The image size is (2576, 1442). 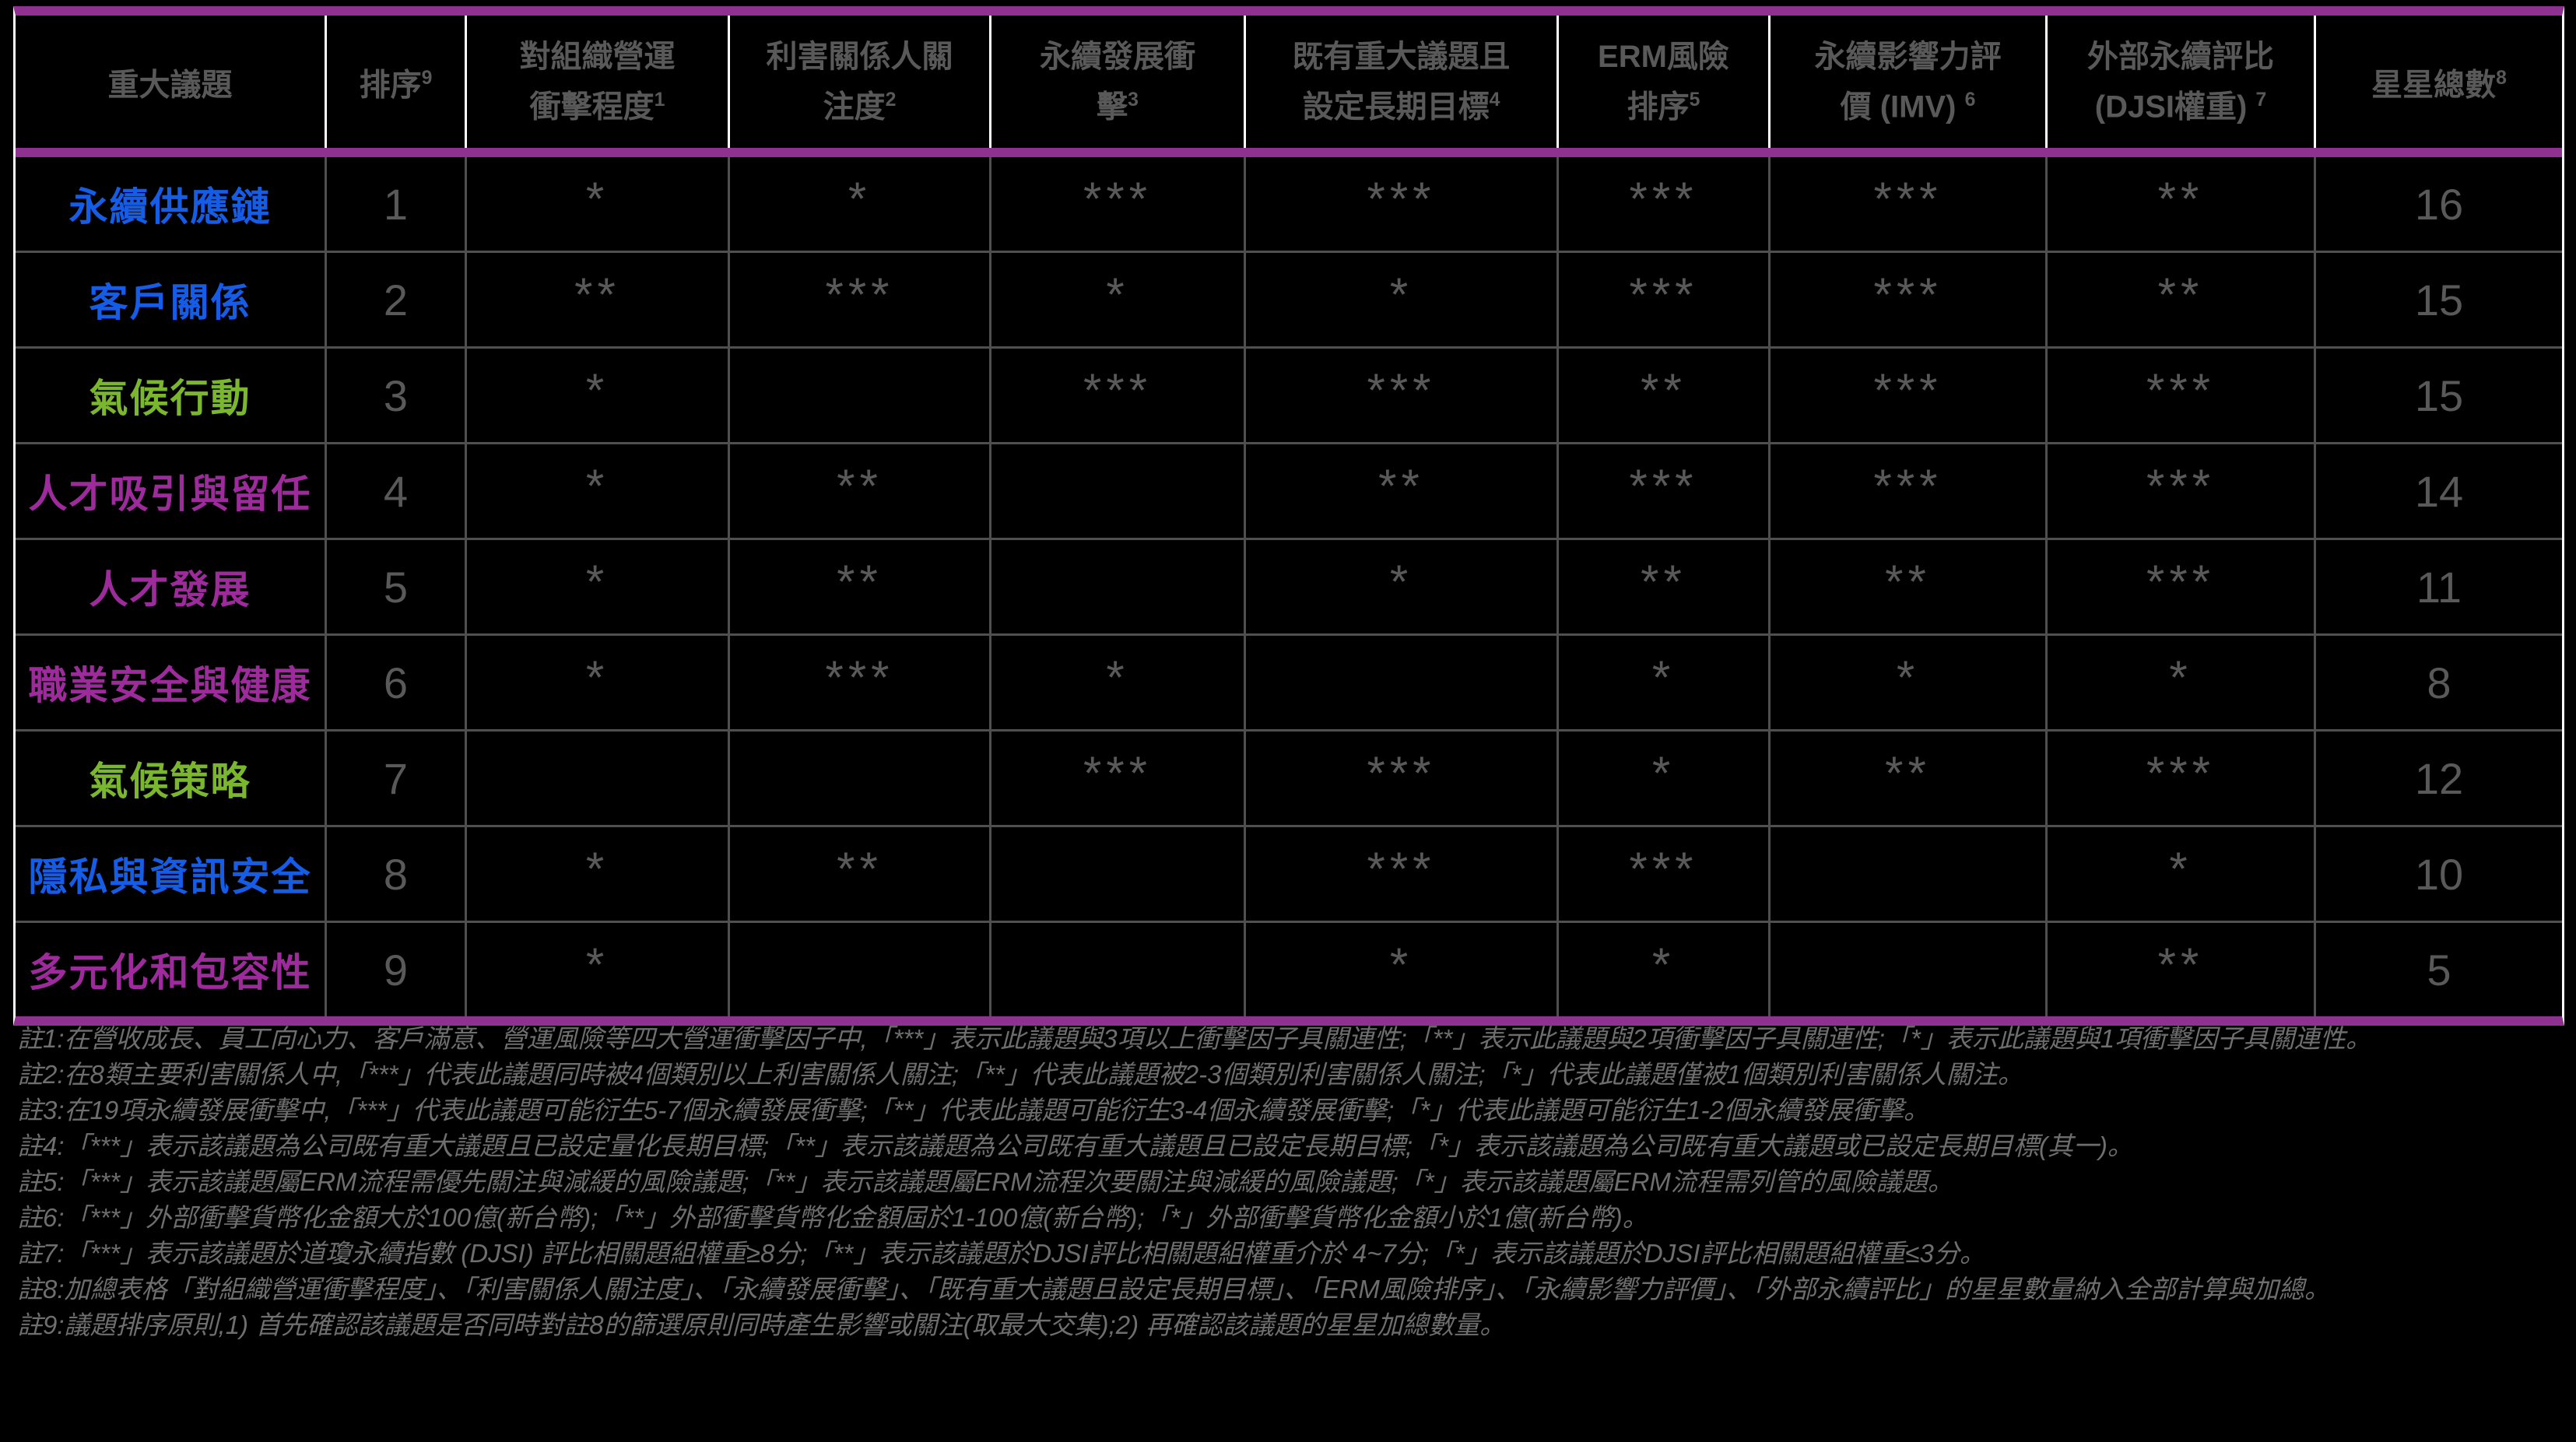 What do you see at coordinates (1403, 82) in the screenshot?
I see `column-header-existing-topic-longterm-goal: 既有重大議題且 設定長期目標4` at bounding box center [1403, 82].